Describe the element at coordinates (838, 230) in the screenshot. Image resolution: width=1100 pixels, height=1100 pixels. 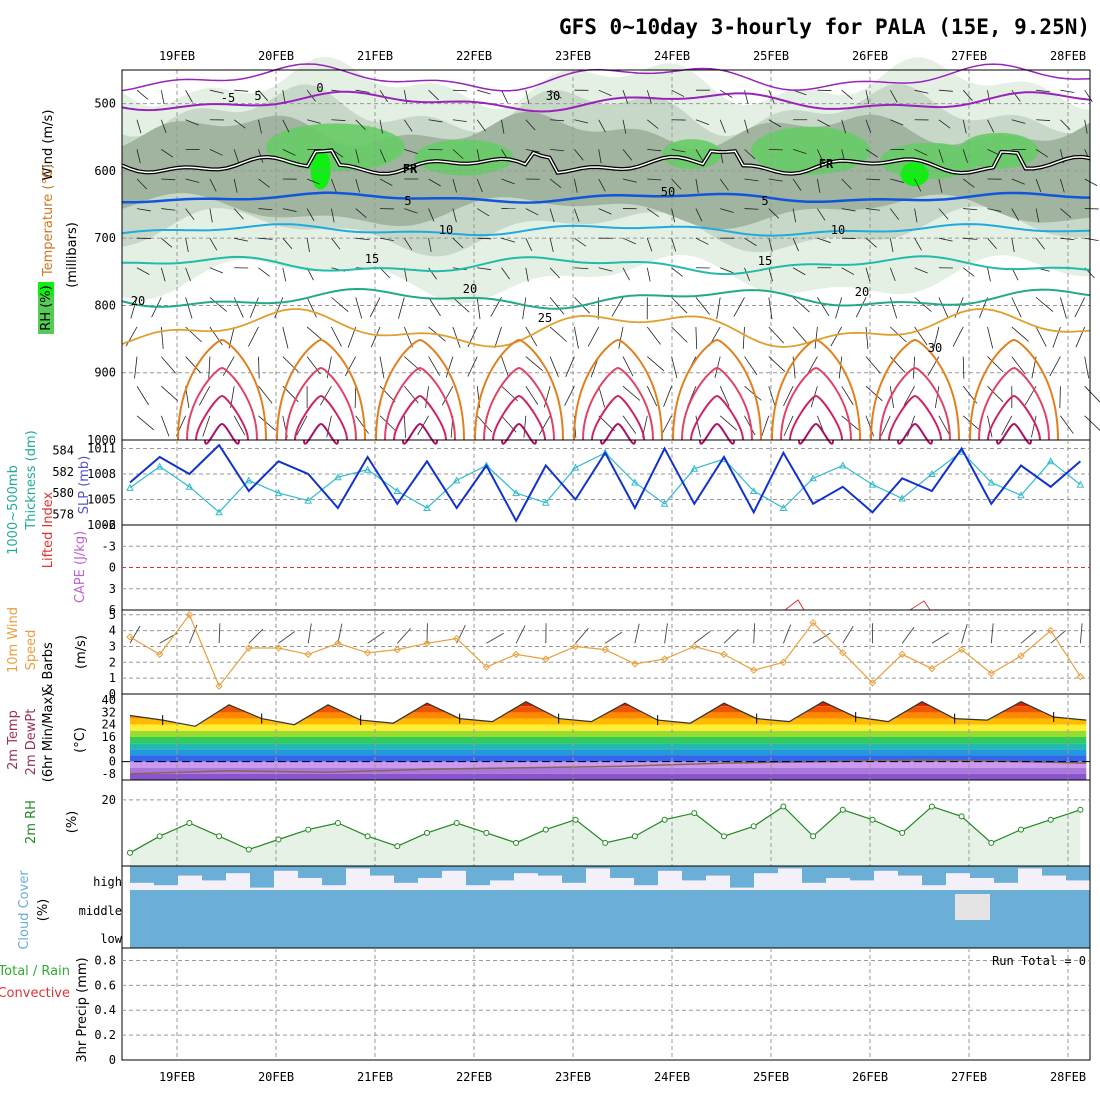
I see `contour-label-extra-10: 10` at that location.